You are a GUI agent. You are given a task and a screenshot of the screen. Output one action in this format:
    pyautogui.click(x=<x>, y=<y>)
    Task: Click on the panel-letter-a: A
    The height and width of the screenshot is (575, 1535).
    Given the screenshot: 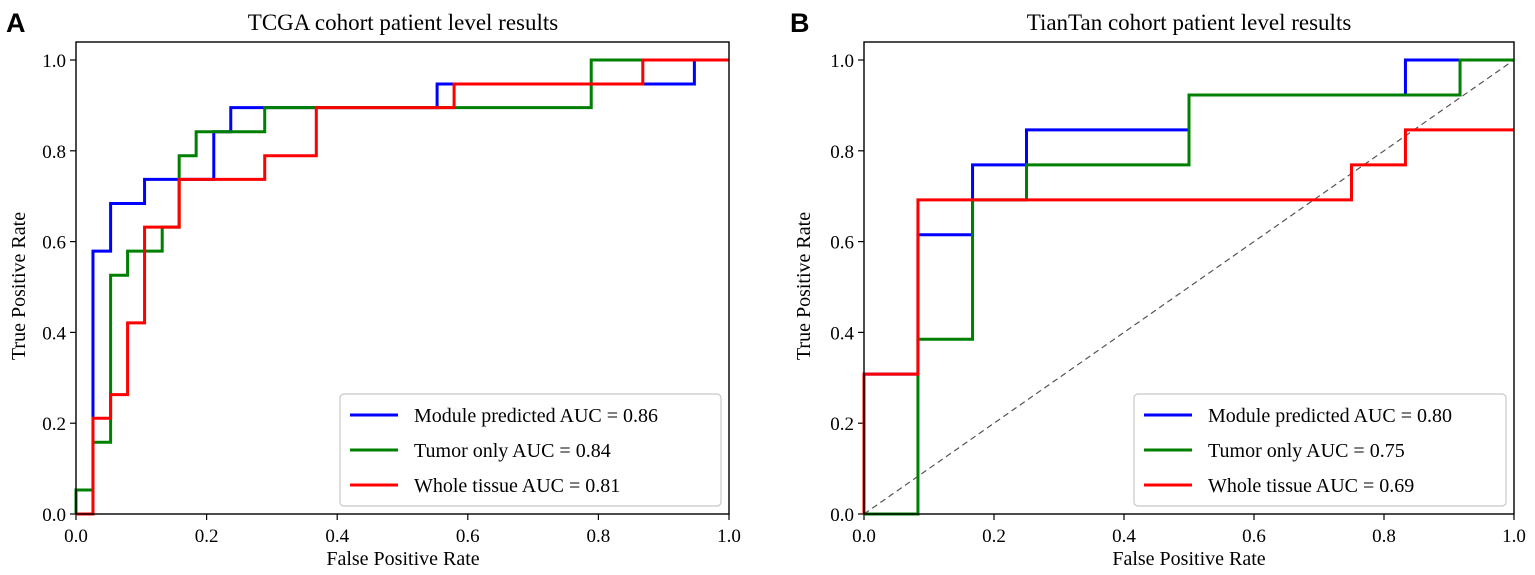 What is the action you would take?
    pyautogui.click(x=16, y=23)
    